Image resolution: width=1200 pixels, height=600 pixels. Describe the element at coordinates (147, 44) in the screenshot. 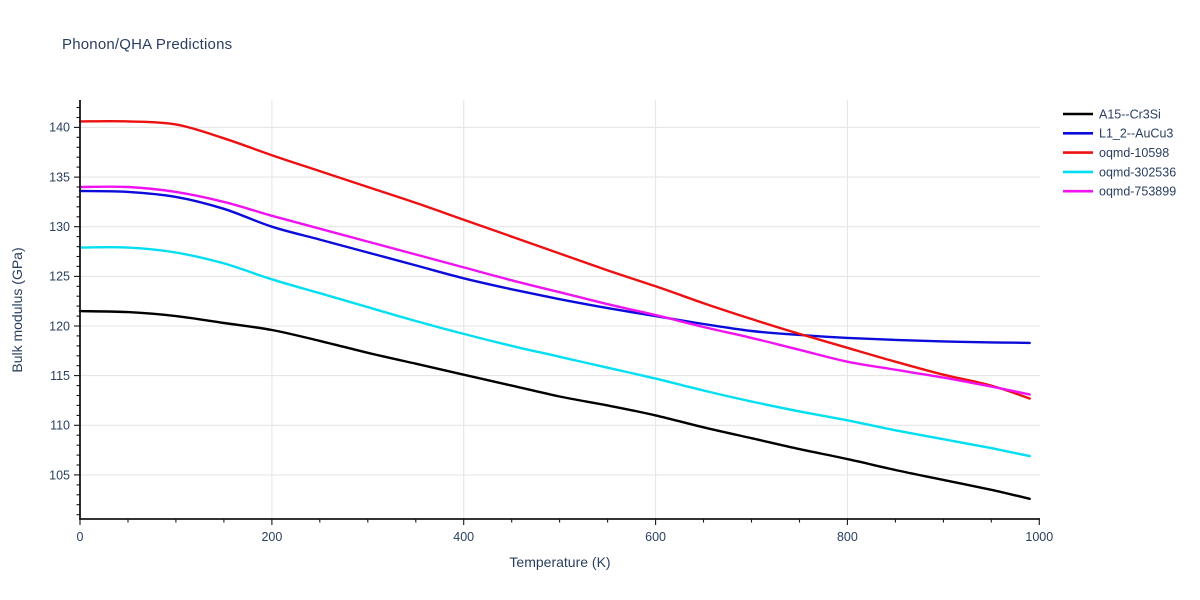

I see `page-title: Phonon/QHA Predictions` at that location.